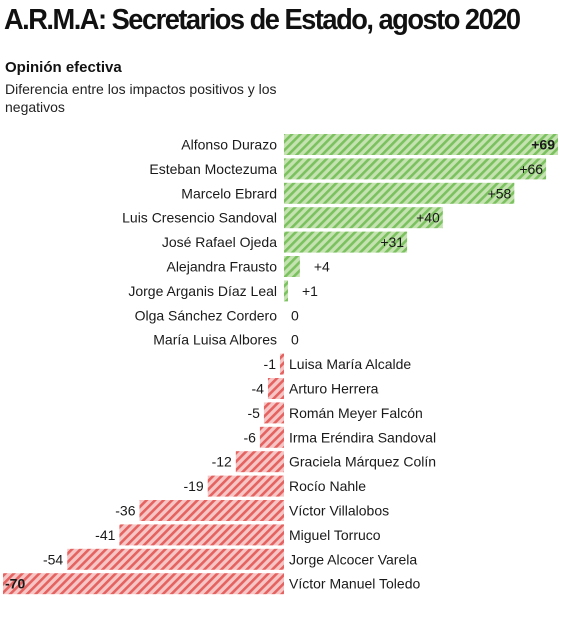  I want to click on value-label: +4, so click(322, 267).